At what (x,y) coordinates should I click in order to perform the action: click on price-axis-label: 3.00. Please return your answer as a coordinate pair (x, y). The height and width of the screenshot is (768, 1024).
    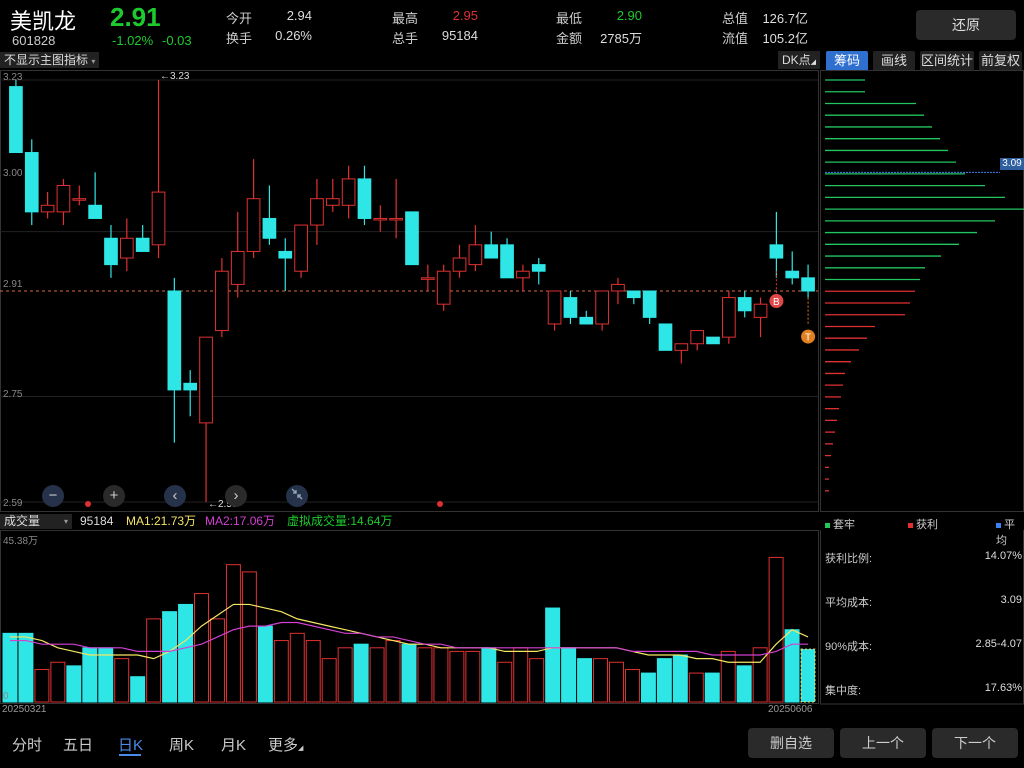
    Looking at the image, I should click on (13, 173).